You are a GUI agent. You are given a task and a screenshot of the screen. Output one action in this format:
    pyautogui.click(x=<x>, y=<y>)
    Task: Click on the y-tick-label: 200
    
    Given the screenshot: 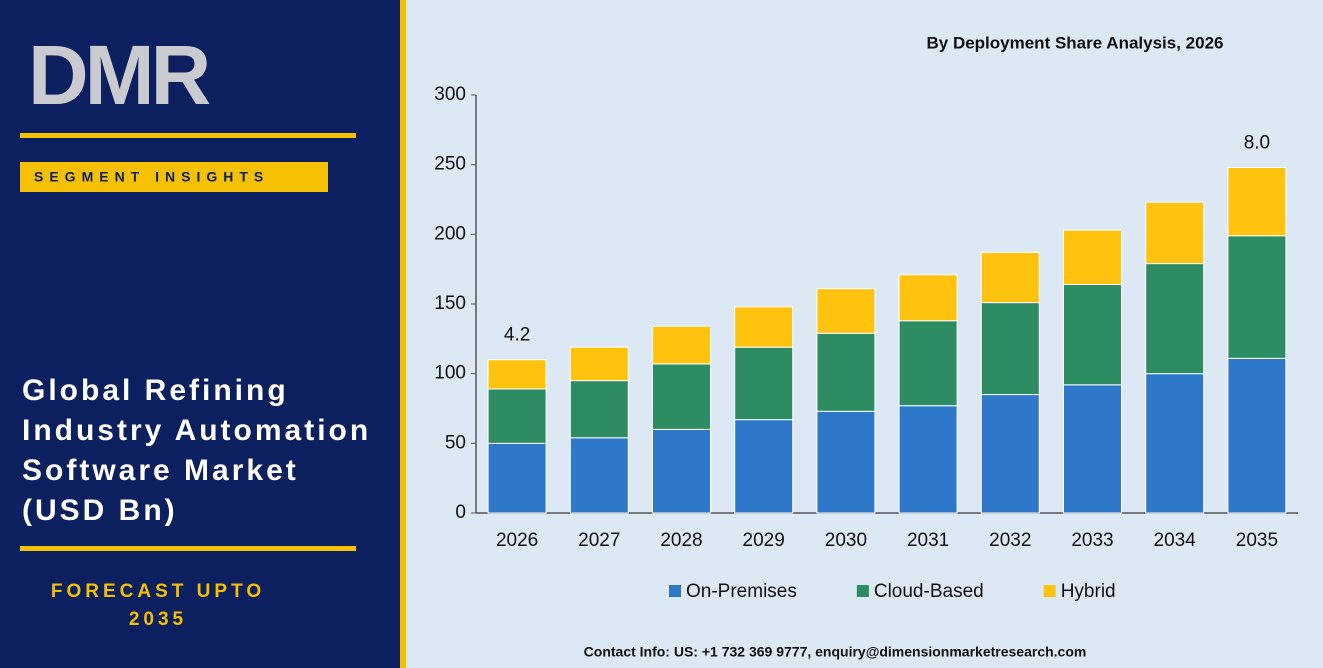 What is the action you would take?
    pyautogui.click(x=450, y=233)
    